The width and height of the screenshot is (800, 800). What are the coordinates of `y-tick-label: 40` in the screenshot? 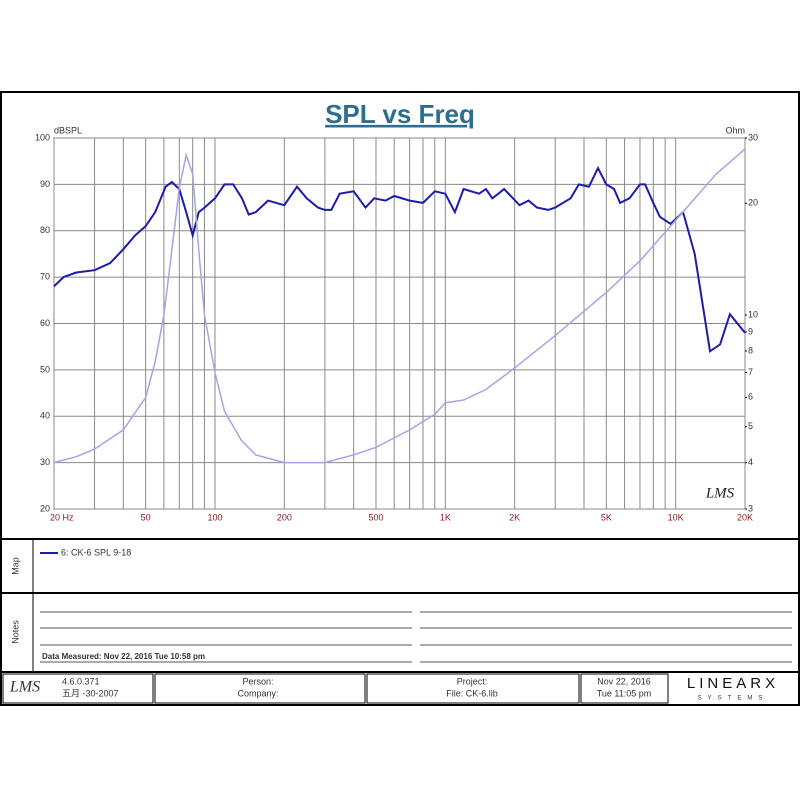 It's located at (45, 416).